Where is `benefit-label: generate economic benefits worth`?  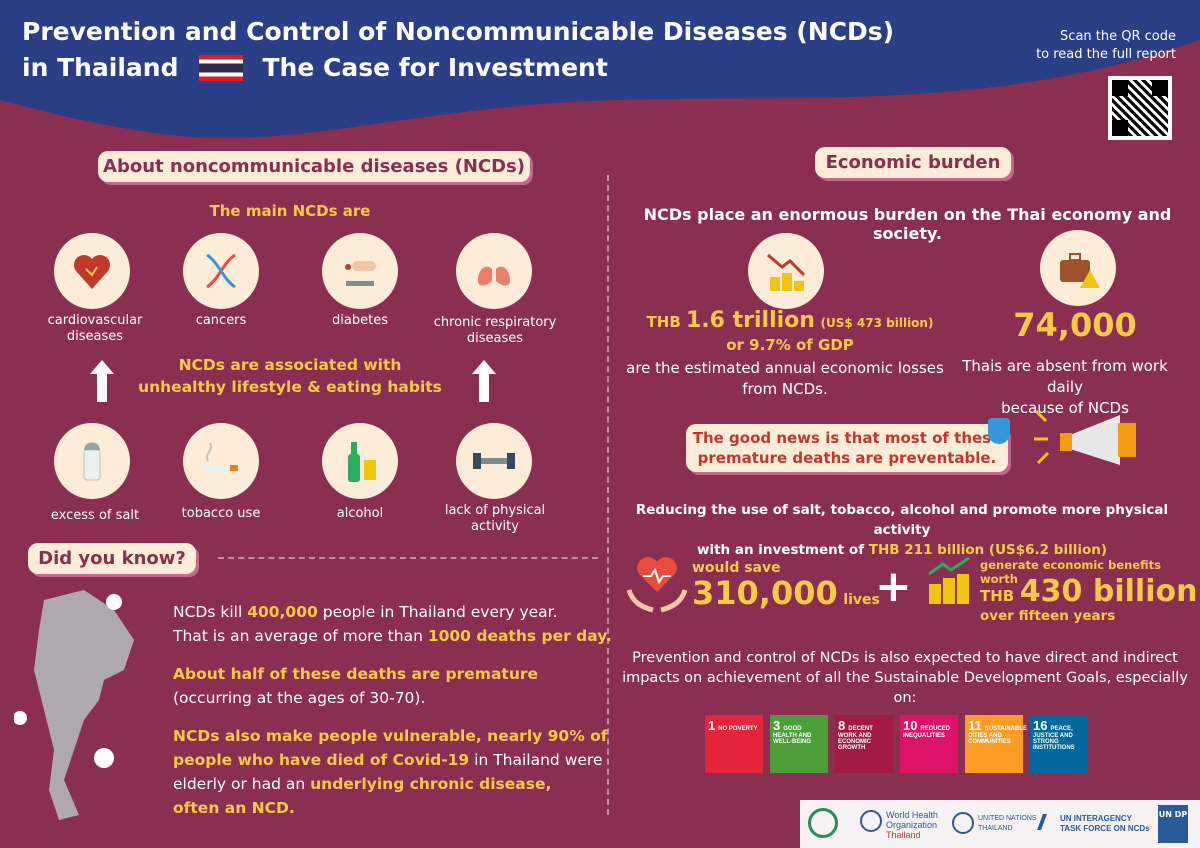
benefit-label: generate economic benefits worth is located at coordinates (1070, 572).